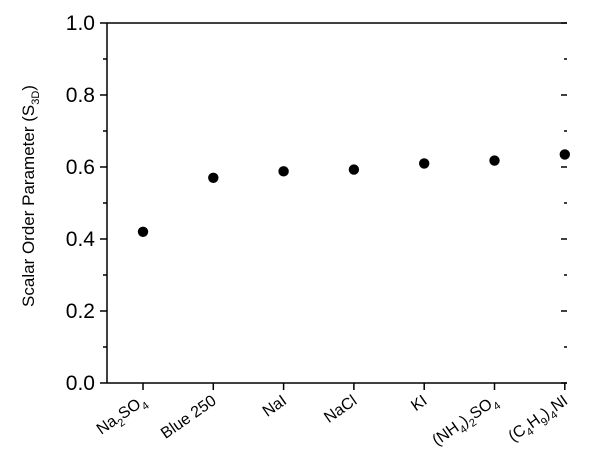 The width and height of the screenshot is (597, 468). Describe the element at coordinates (80, 95) in the screenshot. I see `y-tick-label: 0.8` at that location.